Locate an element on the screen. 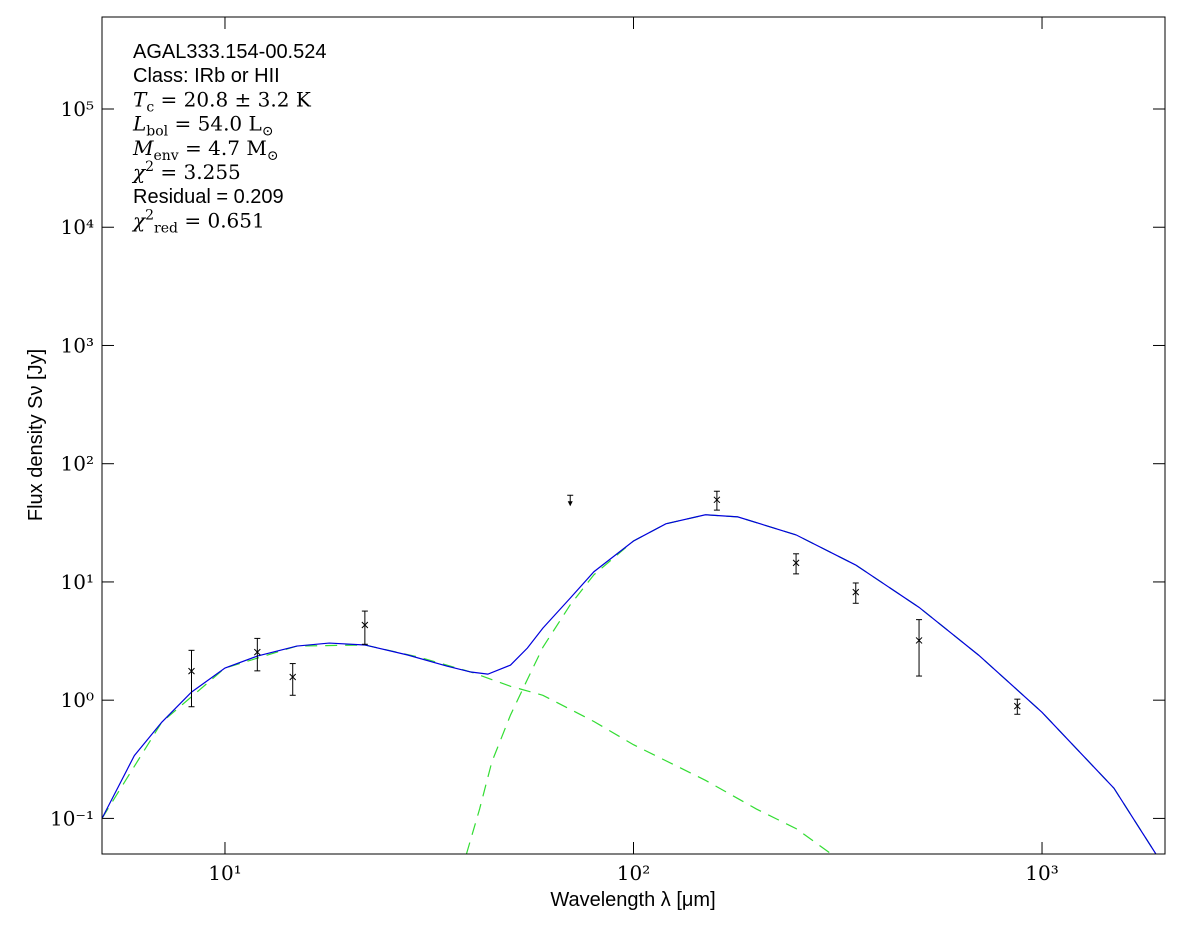  component-line is located at coordinates (467, 749).